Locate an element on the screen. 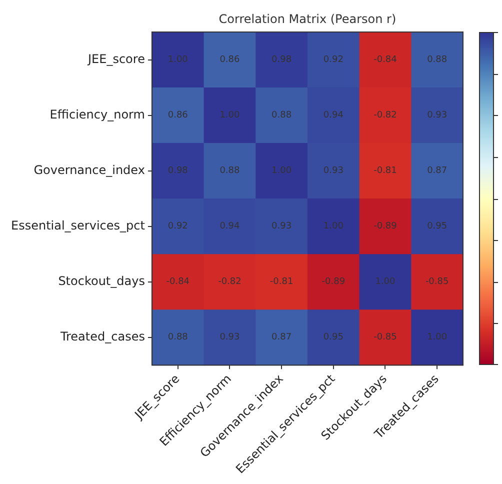 The height and width of the screenshot is (484, 502). y-tick-label: Governance_index is located at coordinates (89, 169).